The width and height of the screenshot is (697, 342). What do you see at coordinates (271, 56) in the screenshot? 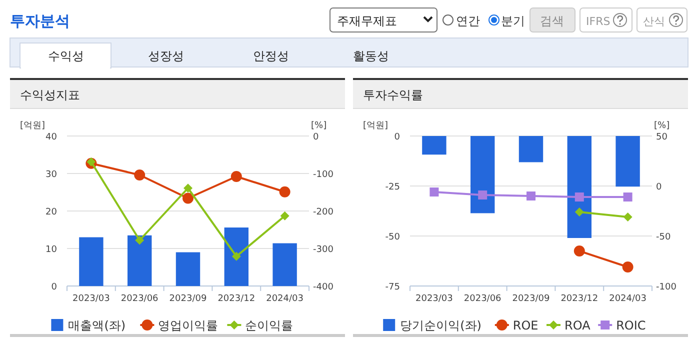
I see `text: 안정성` at bounding box center [271, 56].